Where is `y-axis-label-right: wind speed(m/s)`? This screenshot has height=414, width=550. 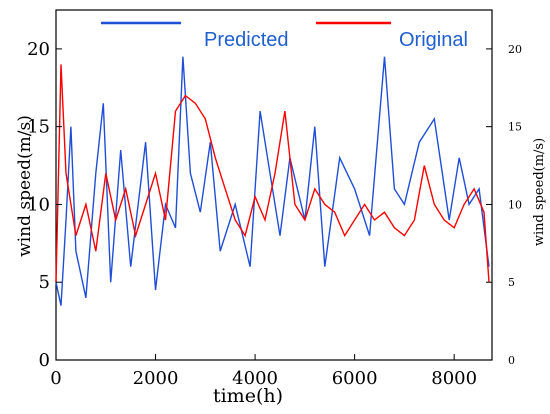
y-axis-label-right: wind speed(m/s) is located at coordinates (539, 192).